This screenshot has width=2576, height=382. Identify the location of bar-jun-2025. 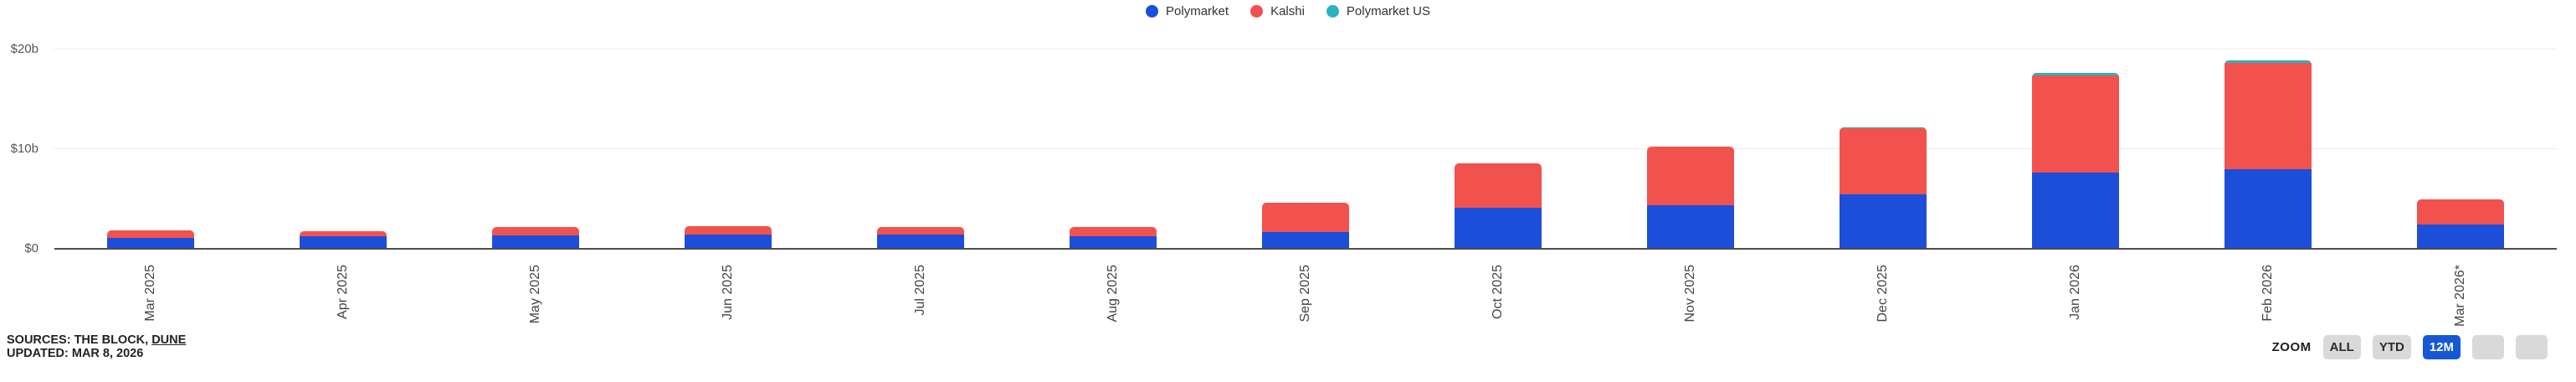
(728, 237).